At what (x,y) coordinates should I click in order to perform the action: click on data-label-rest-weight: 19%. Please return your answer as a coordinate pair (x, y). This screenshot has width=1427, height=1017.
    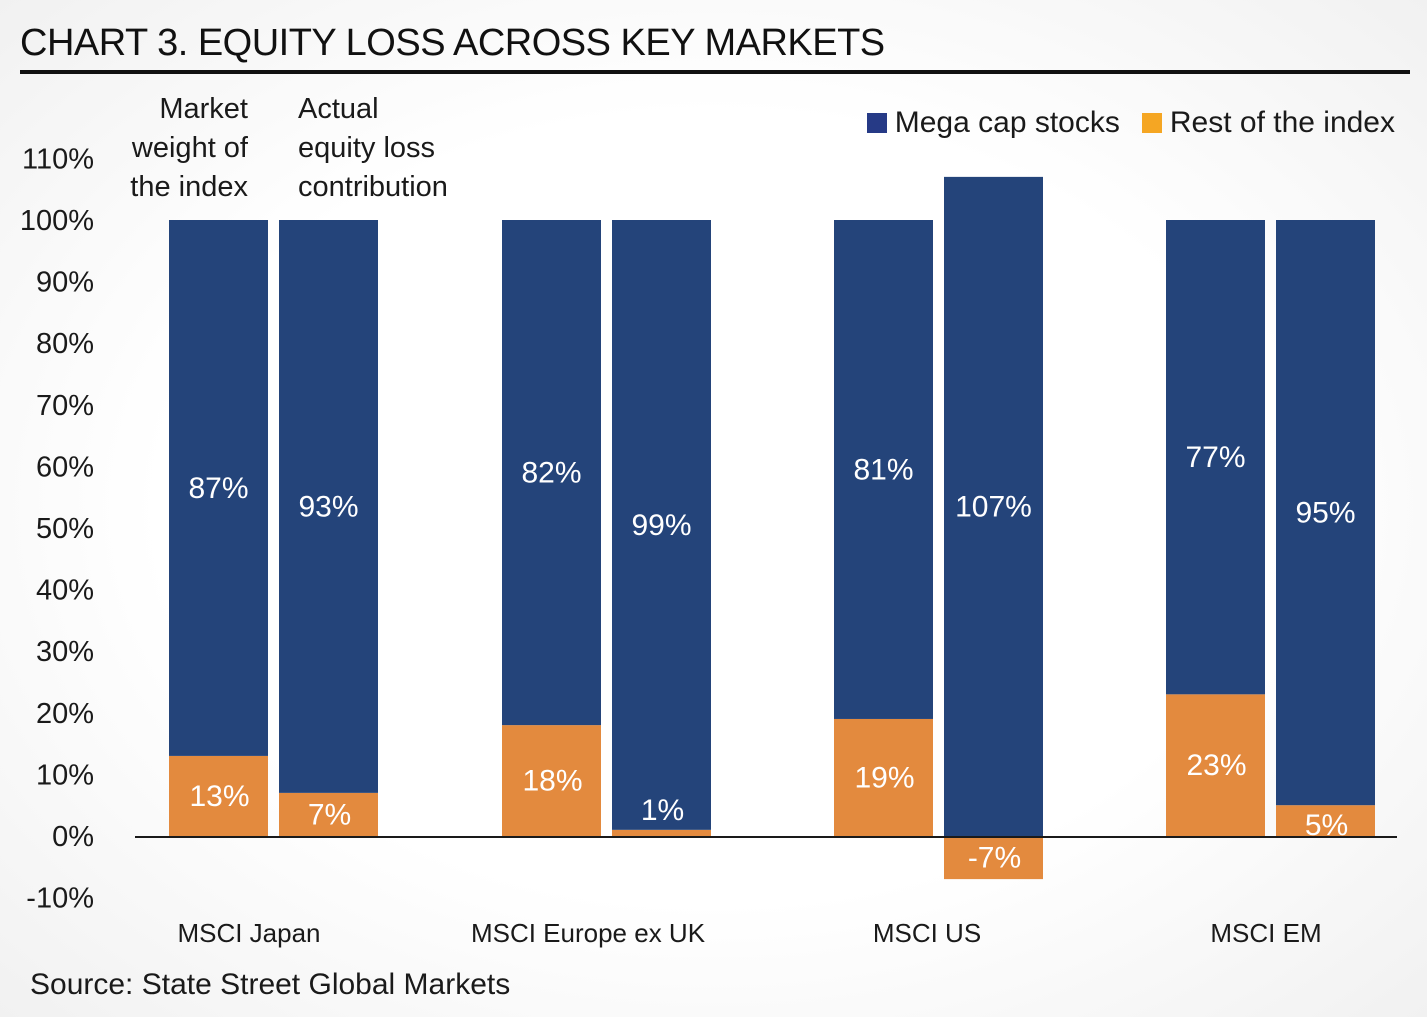
    Looking at the image, I should click on (884, 777).